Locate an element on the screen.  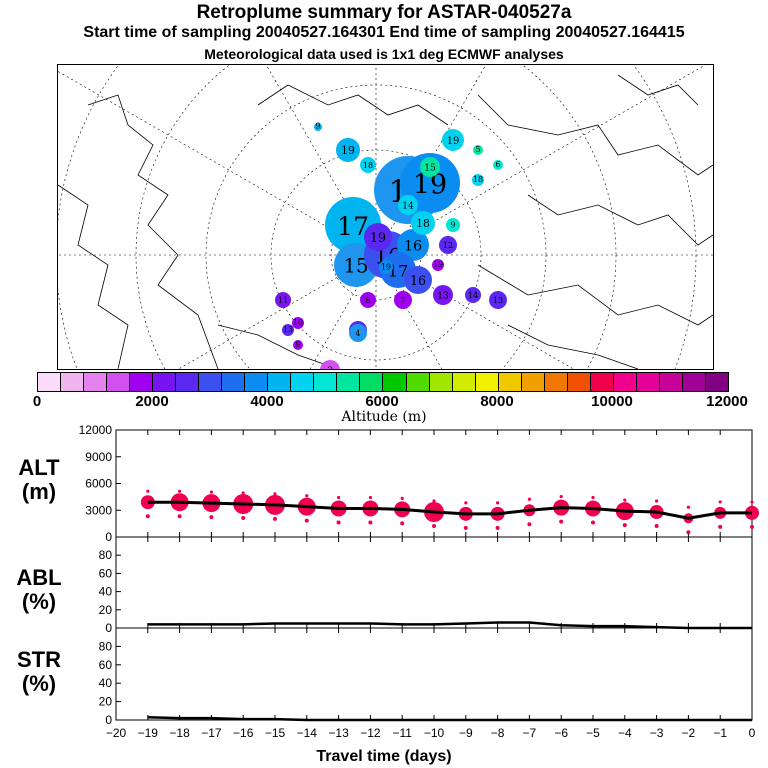
plume-cluster-label: 16 is located at coordinates (418, 280).